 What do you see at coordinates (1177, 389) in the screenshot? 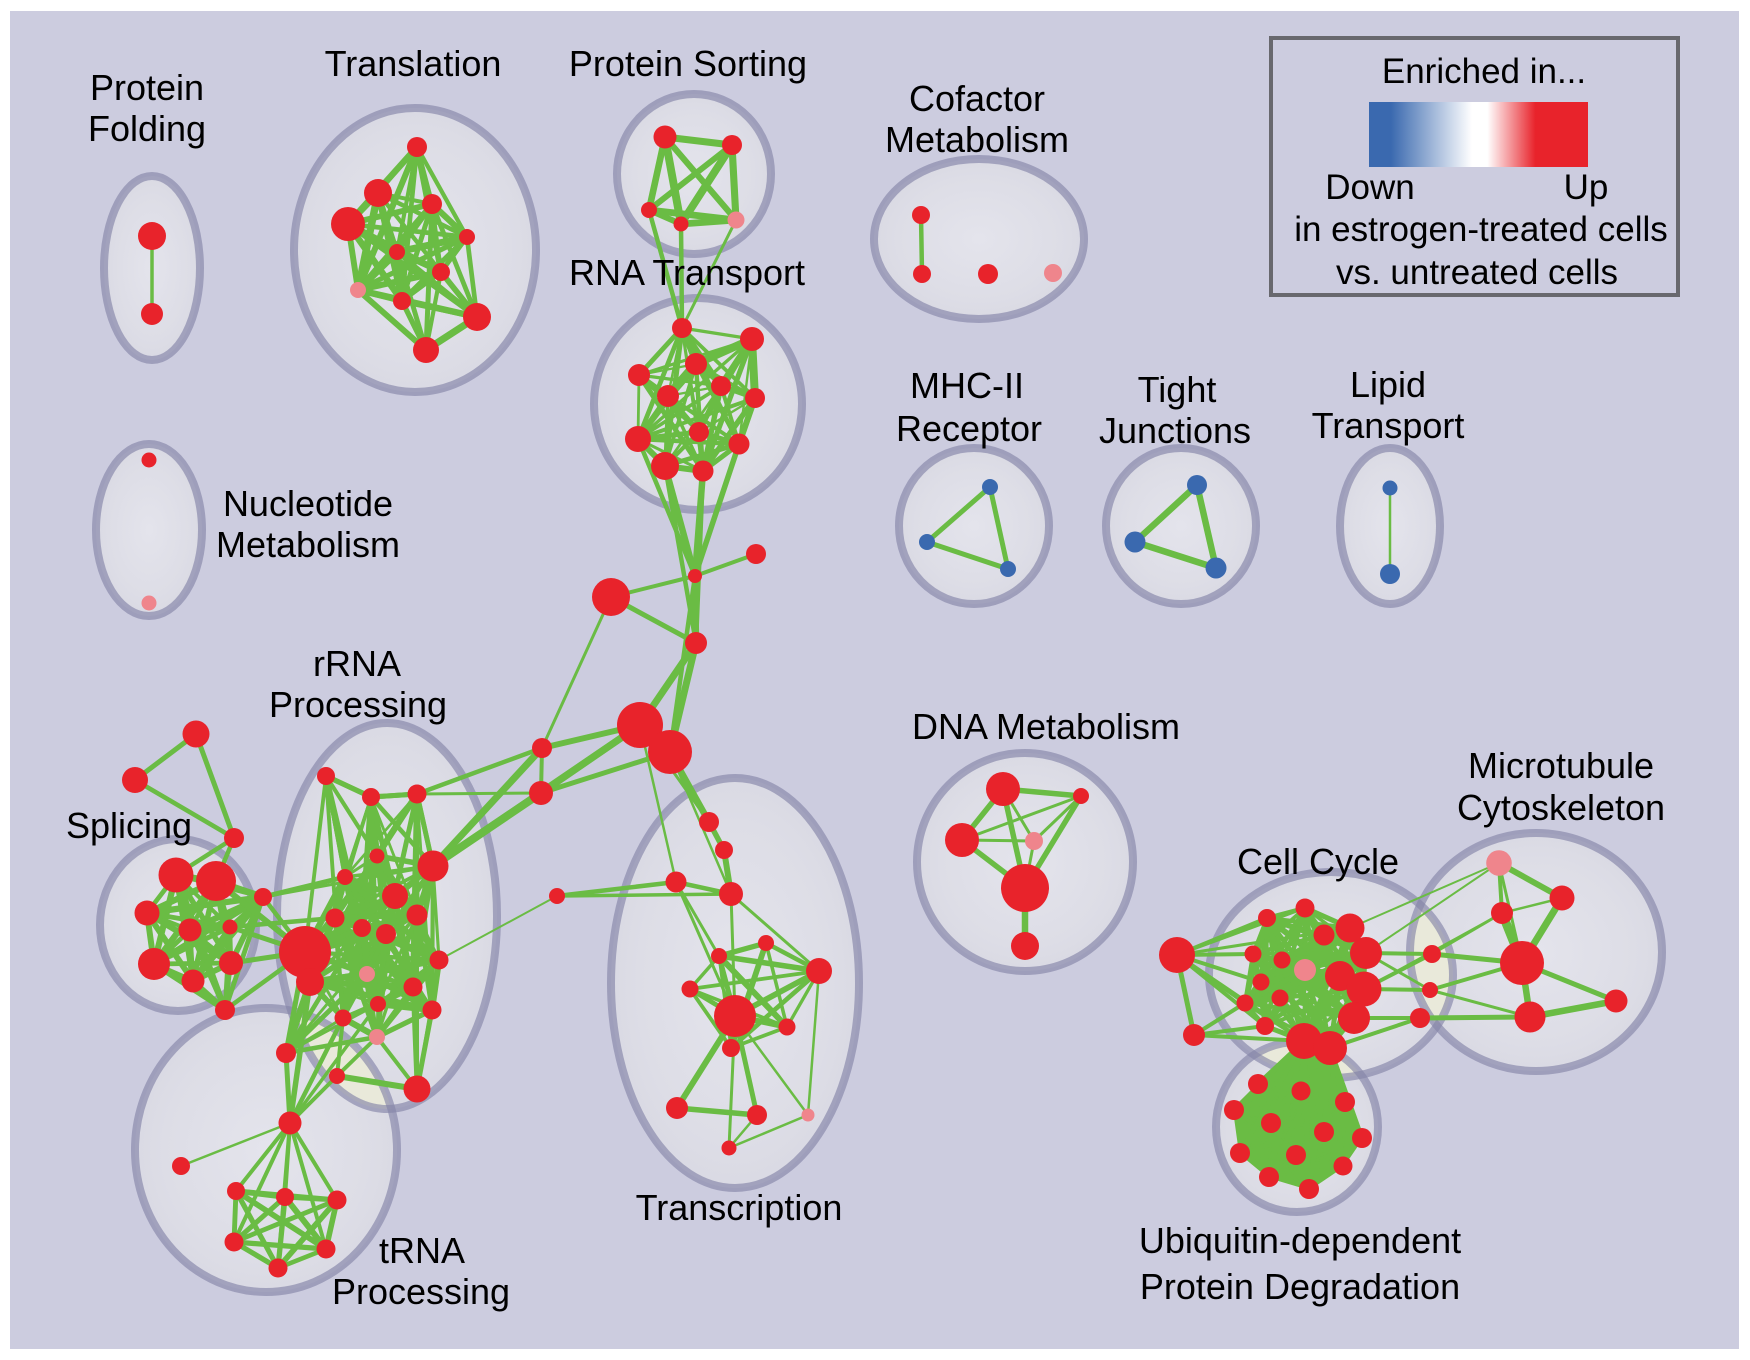
I see `svg-text: Tight` at bounding box center [1177, 389].